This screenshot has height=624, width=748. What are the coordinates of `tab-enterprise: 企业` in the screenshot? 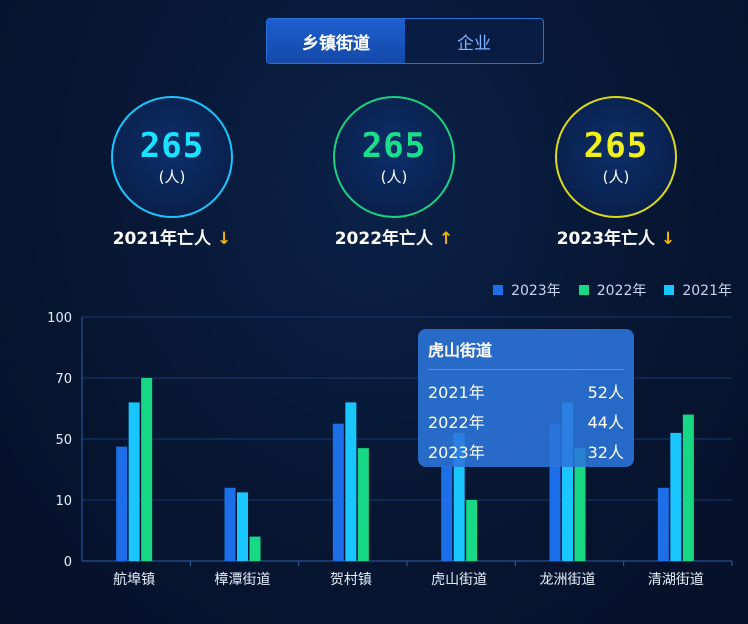 It's located at (474, 43).